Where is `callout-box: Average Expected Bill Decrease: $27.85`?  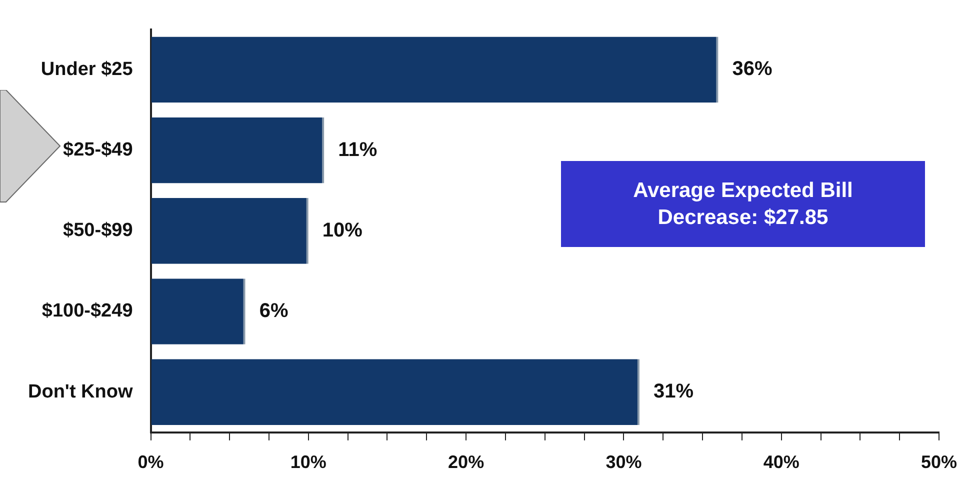
callout-box: Average Expected Bill Decrease: $27.85 is located at coordinates (743, 204).